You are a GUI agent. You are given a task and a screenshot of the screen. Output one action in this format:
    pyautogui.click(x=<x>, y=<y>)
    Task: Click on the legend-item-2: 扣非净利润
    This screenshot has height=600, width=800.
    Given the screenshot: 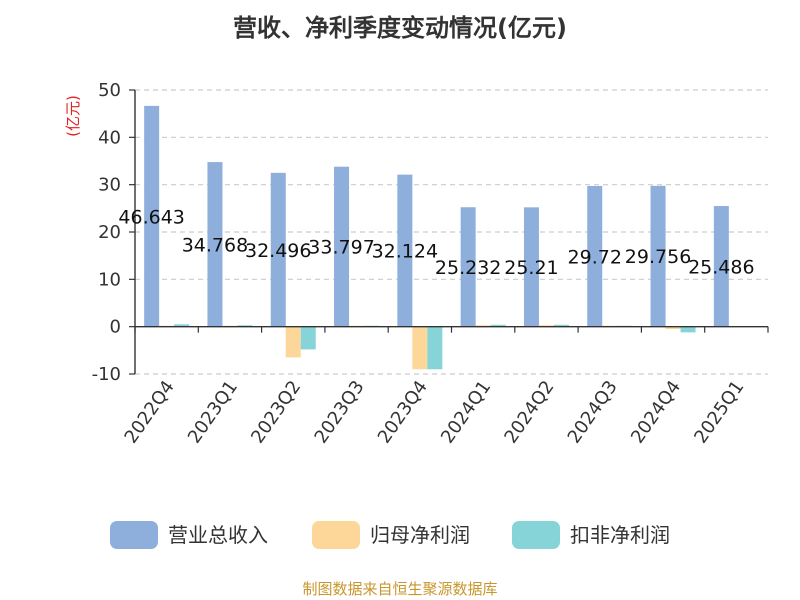 What is the action you would take?
    pyautogui.click(x=591, y=535)
    